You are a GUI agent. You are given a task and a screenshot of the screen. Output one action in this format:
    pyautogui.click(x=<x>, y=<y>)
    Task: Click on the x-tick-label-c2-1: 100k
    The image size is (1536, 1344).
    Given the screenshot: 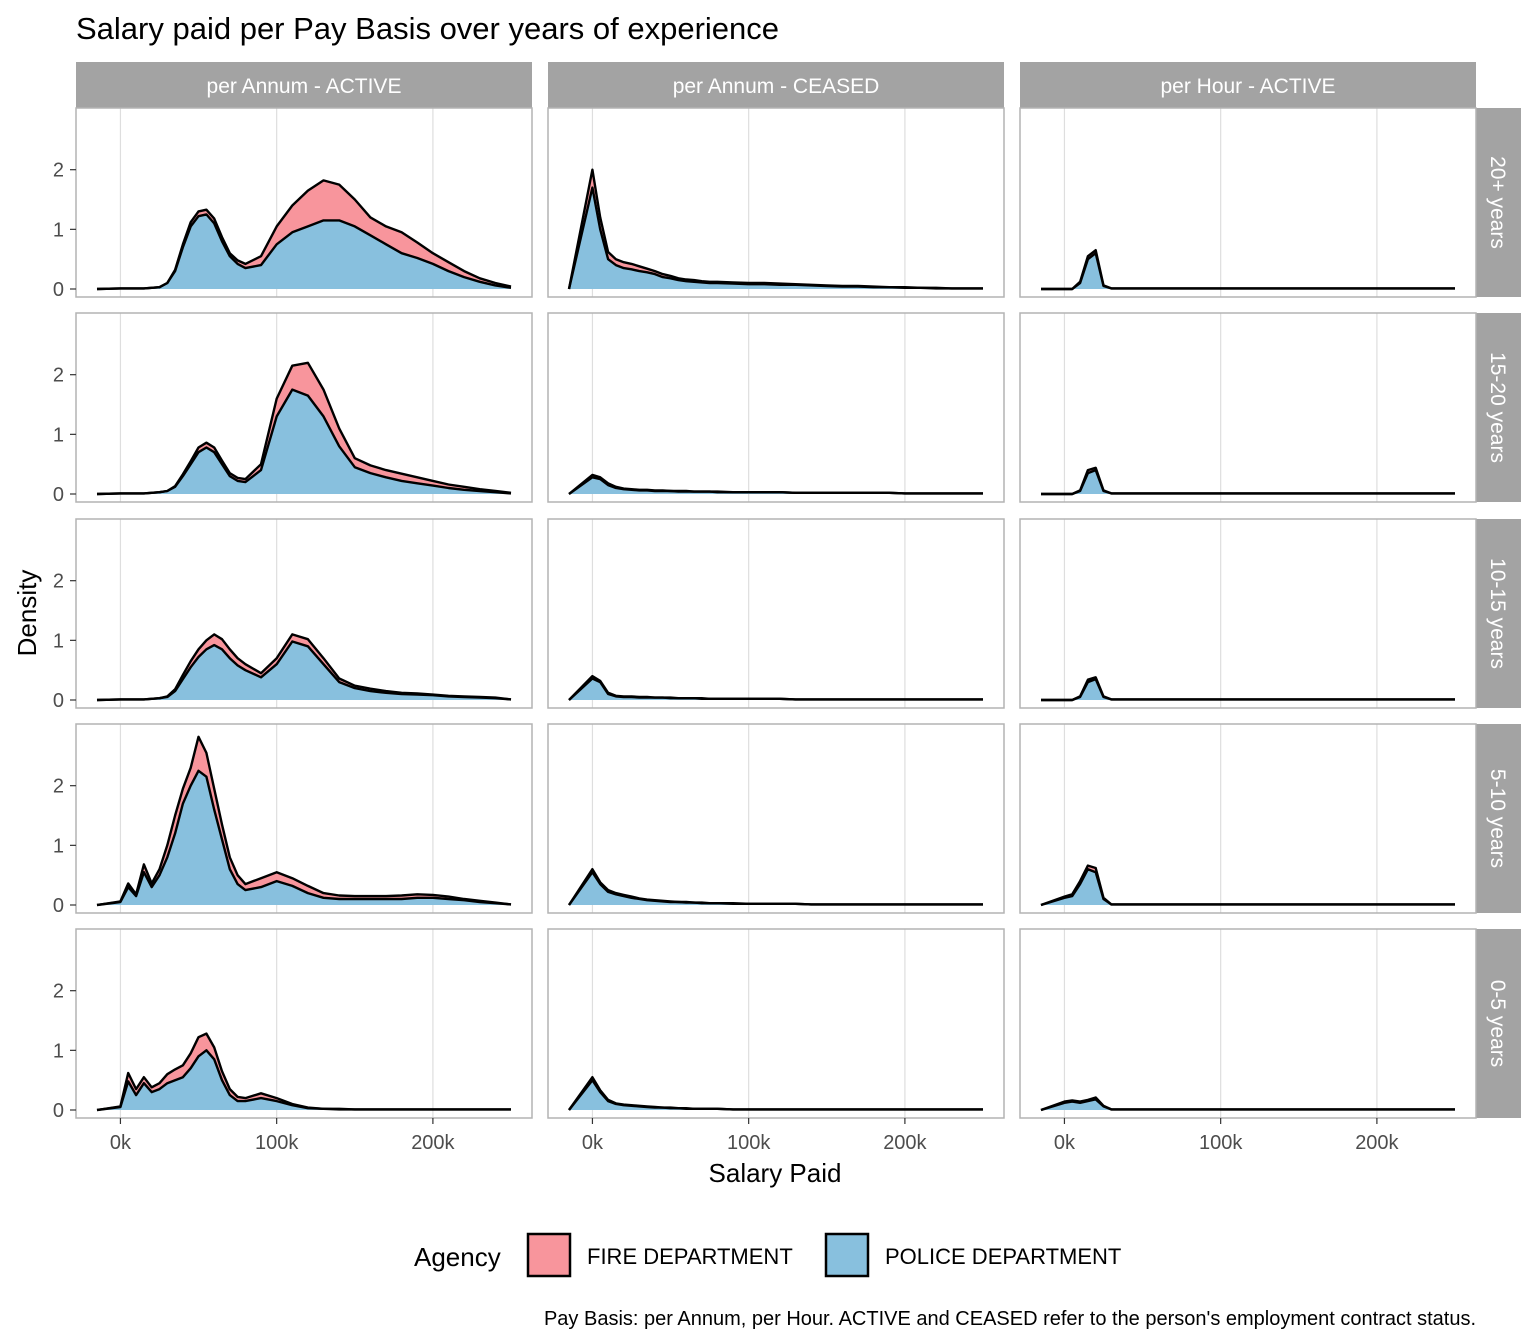 What is the action you would take?
    pyautogui.click(x=1221, y=1143)
    